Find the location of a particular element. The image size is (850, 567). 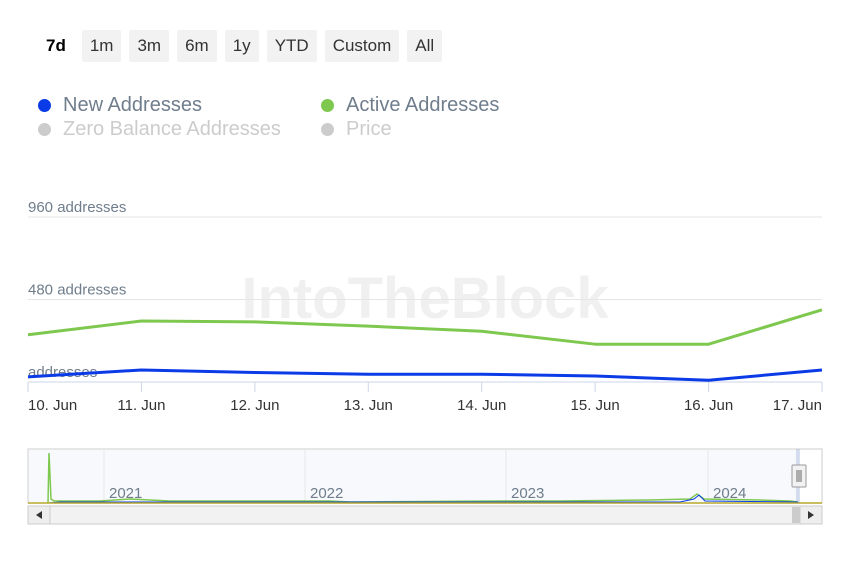

arrow-left-icon is located at coordinates (39, 515).